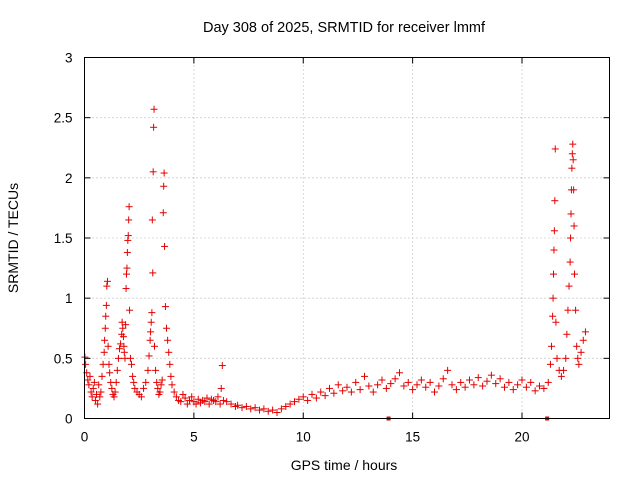 The width and height of the screenshot is (640, 480). What do you see at coordinates (303, 437) in the screenshot?
I see `x-tick-label: 10` at bounding box center [303, 437].